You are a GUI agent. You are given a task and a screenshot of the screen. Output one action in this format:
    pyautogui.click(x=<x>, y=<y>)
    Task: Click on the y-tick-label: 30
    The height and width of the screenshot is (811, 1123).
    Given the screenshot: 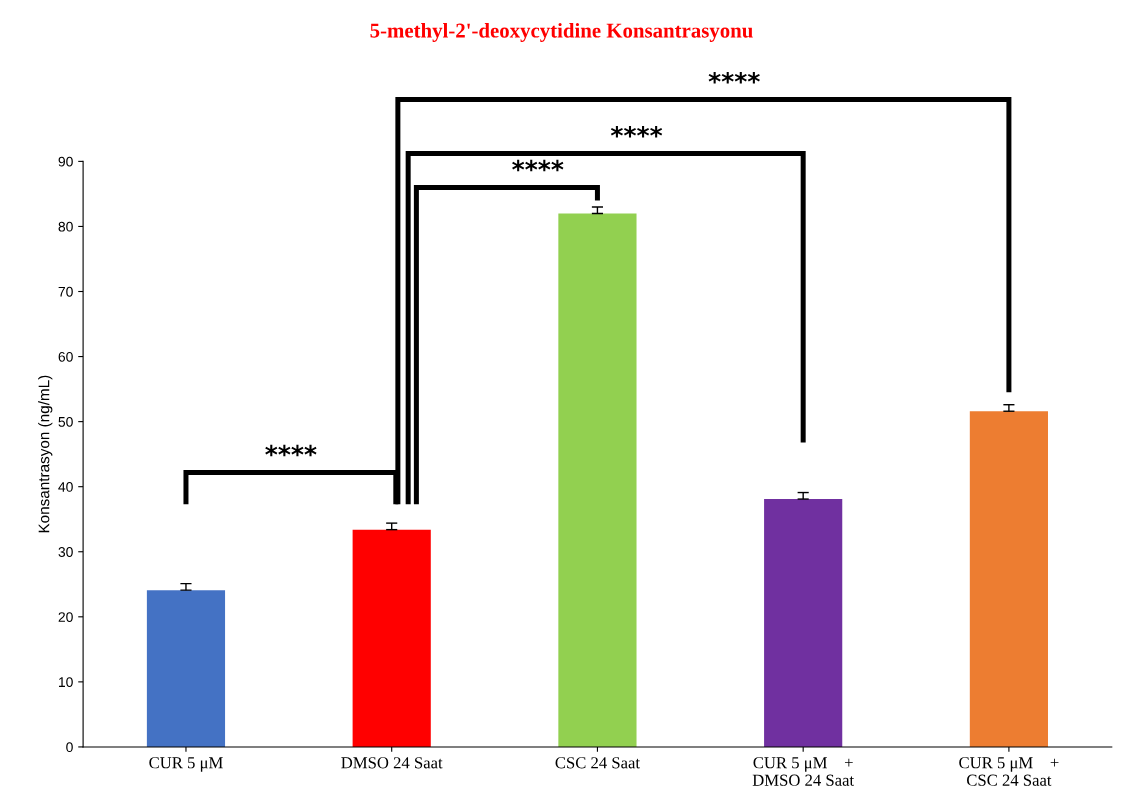 What is the action you would take?
    pyautogui.click(x=65, y=552)
    